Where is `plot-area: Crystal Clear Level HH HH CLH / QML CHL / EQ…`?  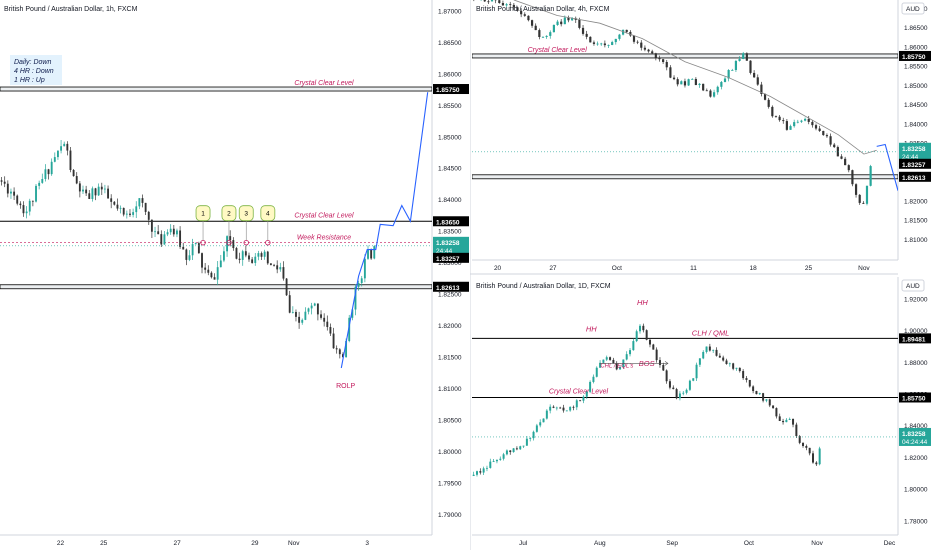
plot-area: Crystal Clear Level HH HH CLH / QML CHL / EQ… is located at coordinates (685, 387).